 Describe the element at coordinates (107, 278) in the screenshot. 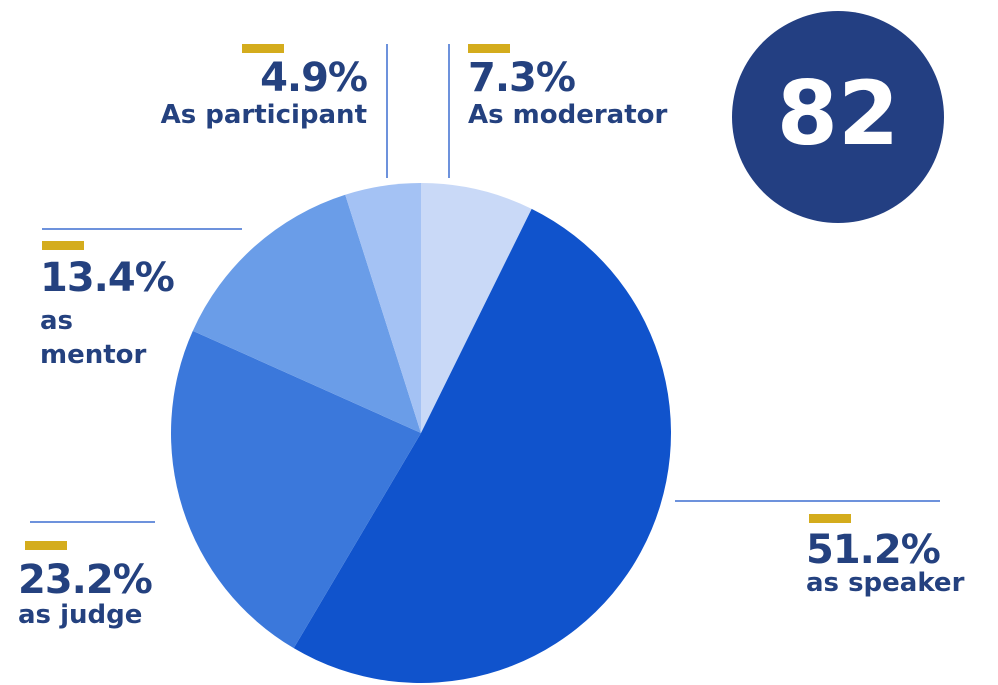

I see `value-label: 13.4%` at that location.